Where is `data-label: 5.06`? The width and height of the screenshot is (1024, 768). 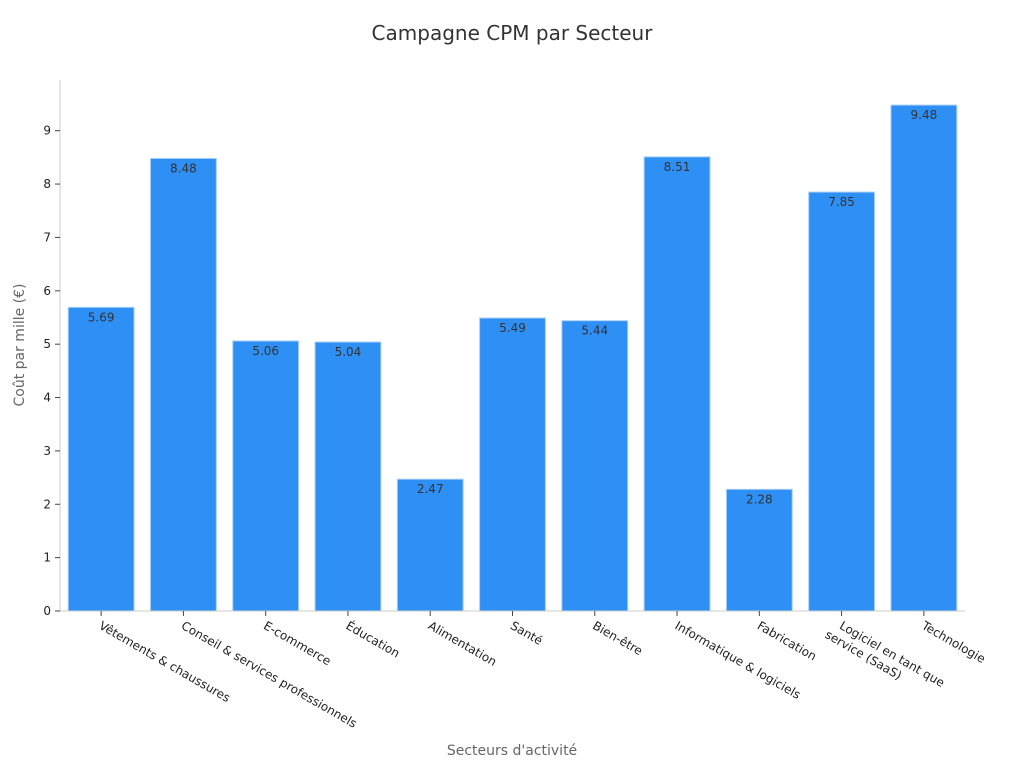
data-label: 5.06 is located at coordinates (265, 351).